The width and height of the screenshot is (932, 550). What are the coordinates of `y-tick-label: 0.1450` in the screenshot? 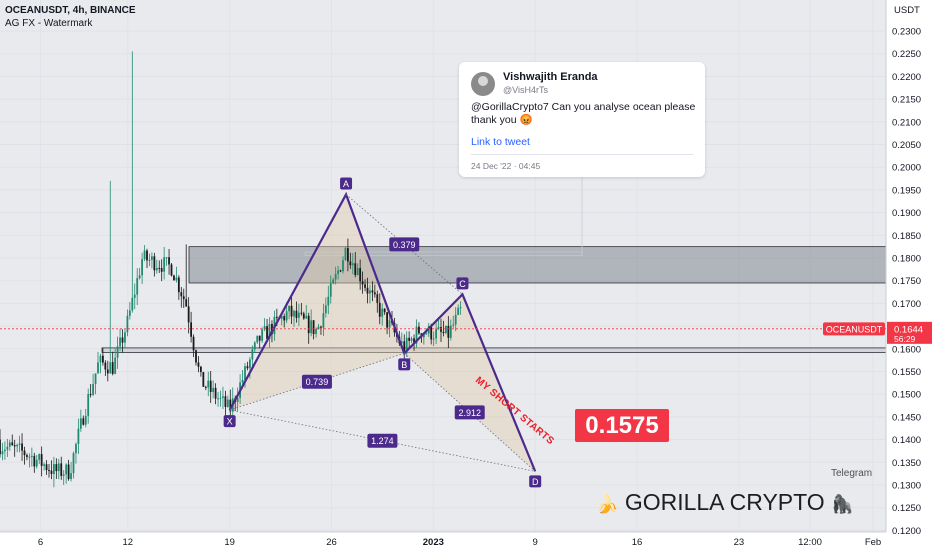 It's located at (906, 417).